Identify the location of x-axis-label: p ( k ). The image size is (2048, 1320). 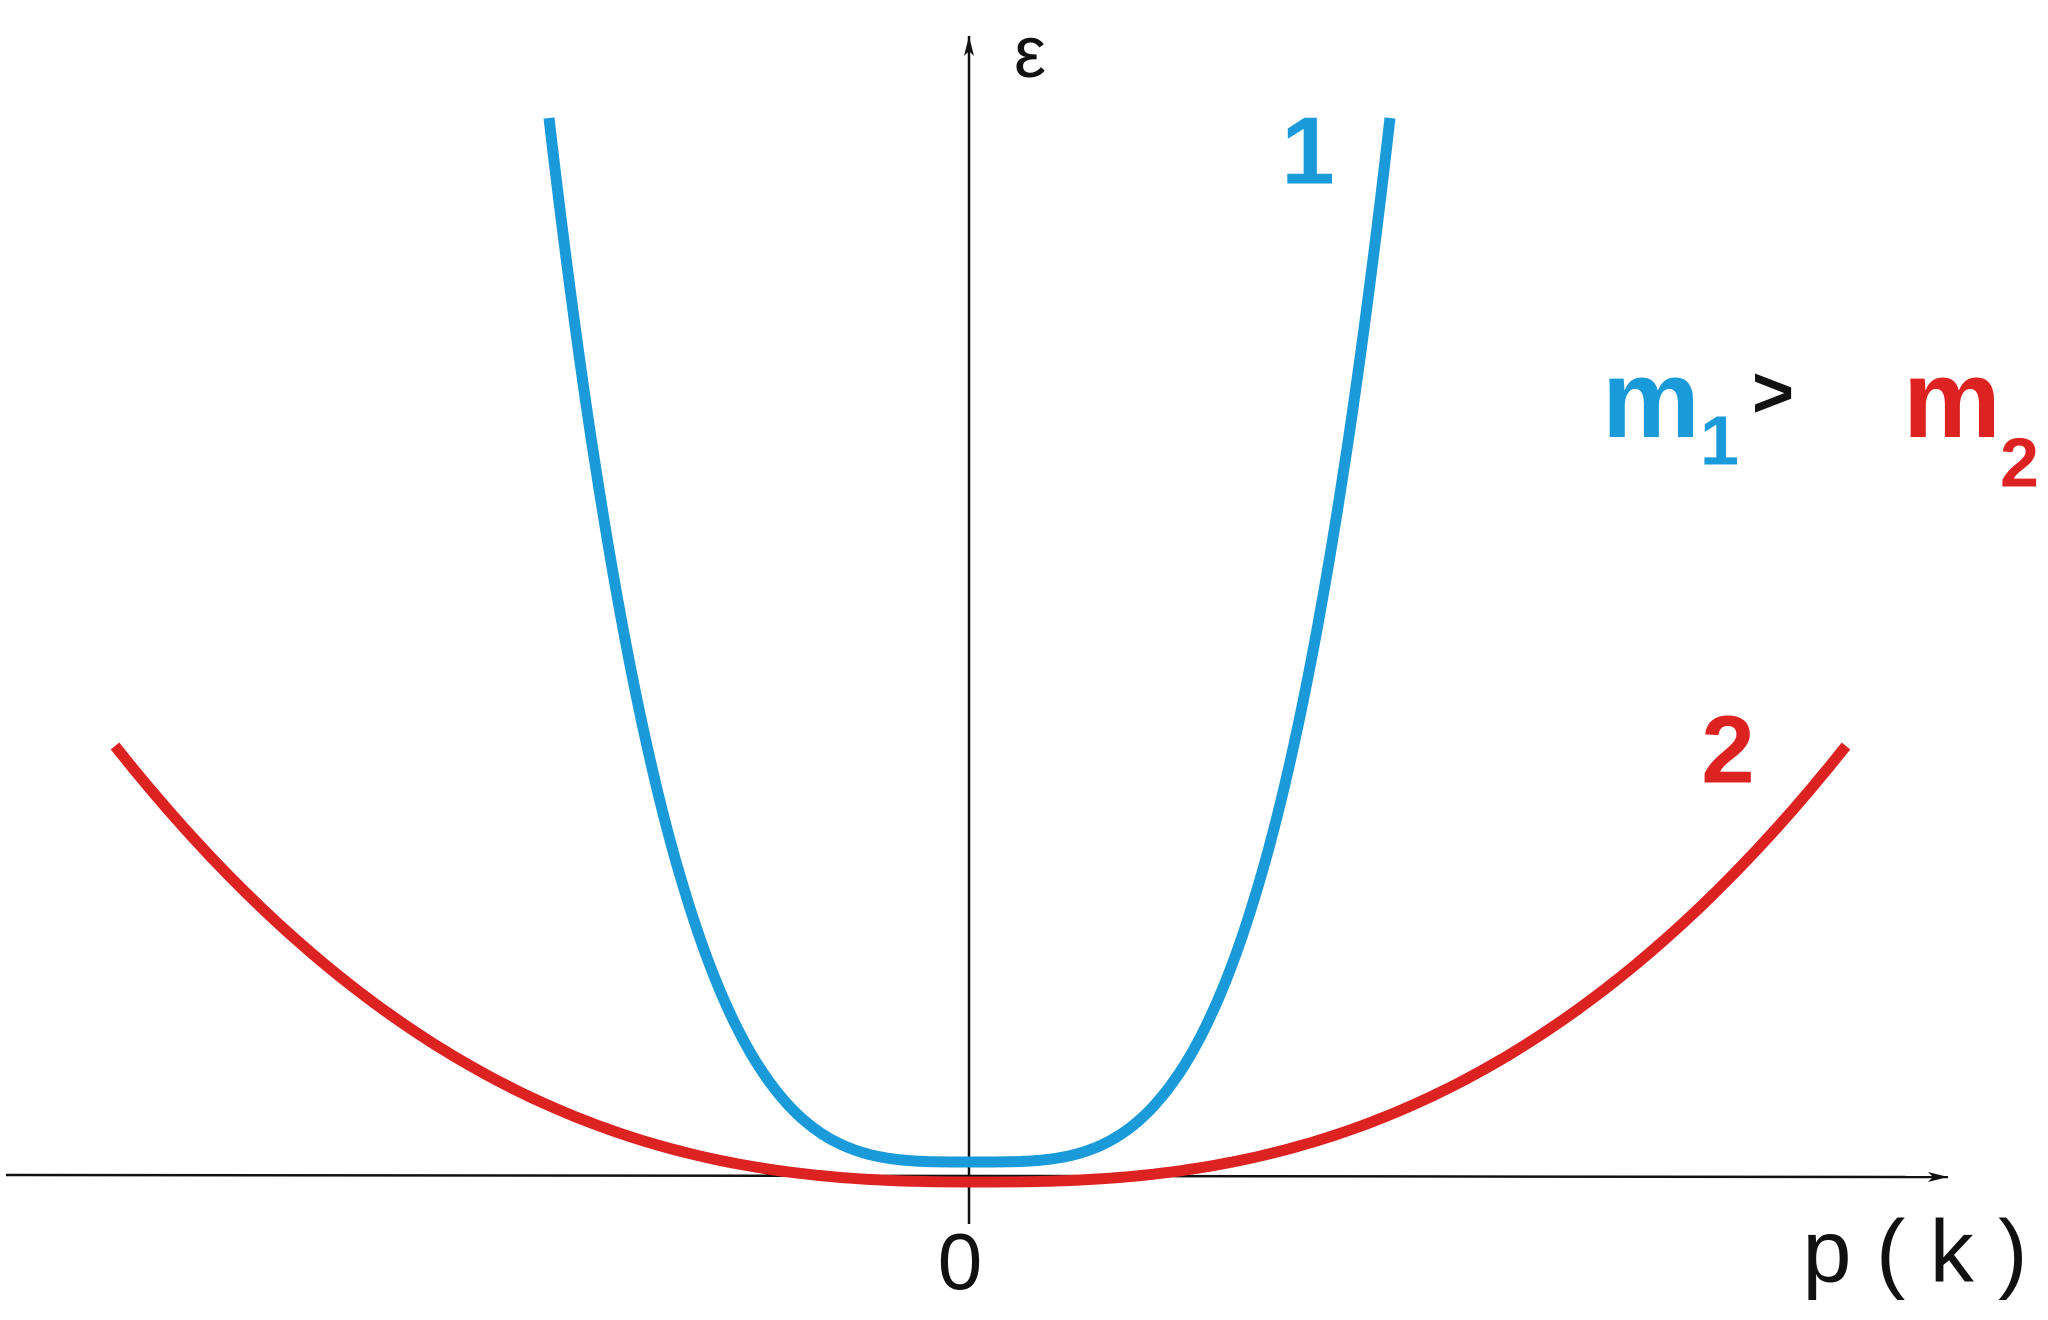
(1915, 1250).